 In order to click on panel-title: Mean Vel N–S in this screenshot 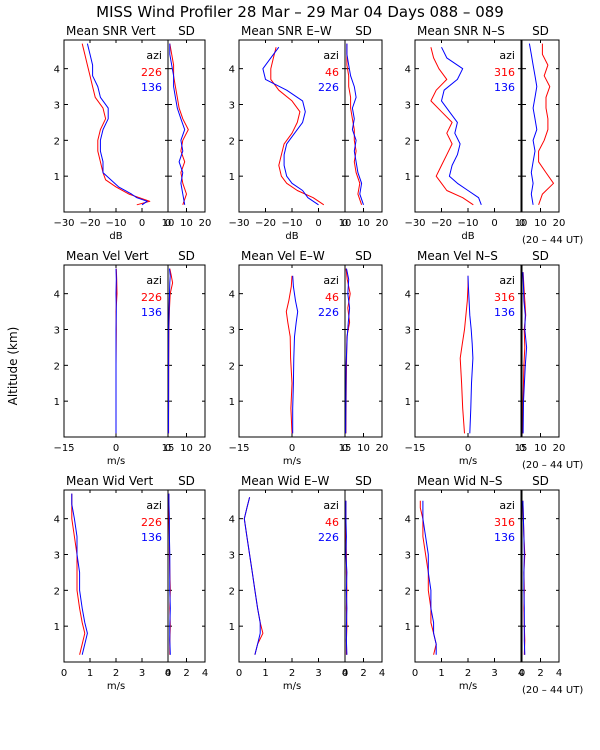, I will do `click(457, 256)`.